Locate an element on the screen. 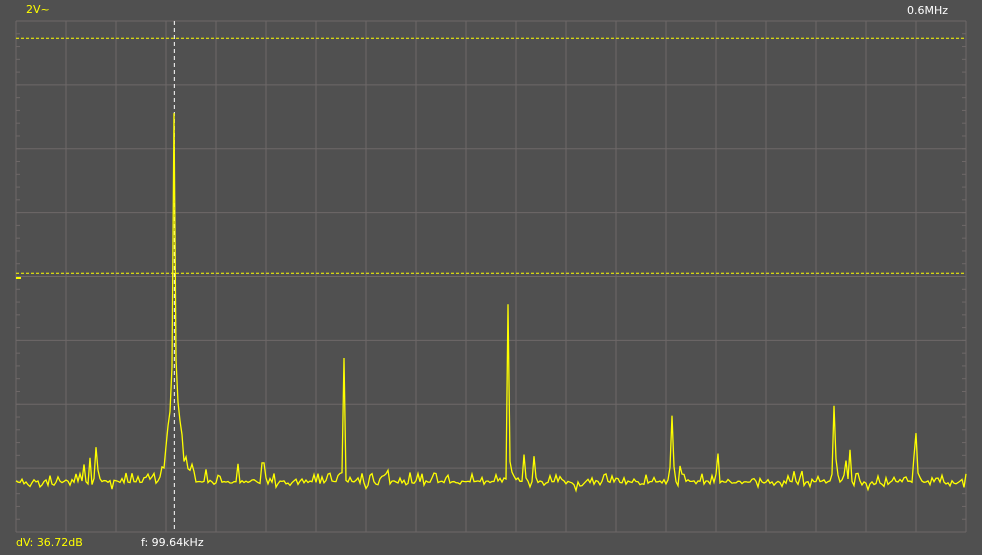 This screenshot has width=982, height=555. cursor-frequency-readout: f: 99.64kHz is located at coordinates (172, 542).